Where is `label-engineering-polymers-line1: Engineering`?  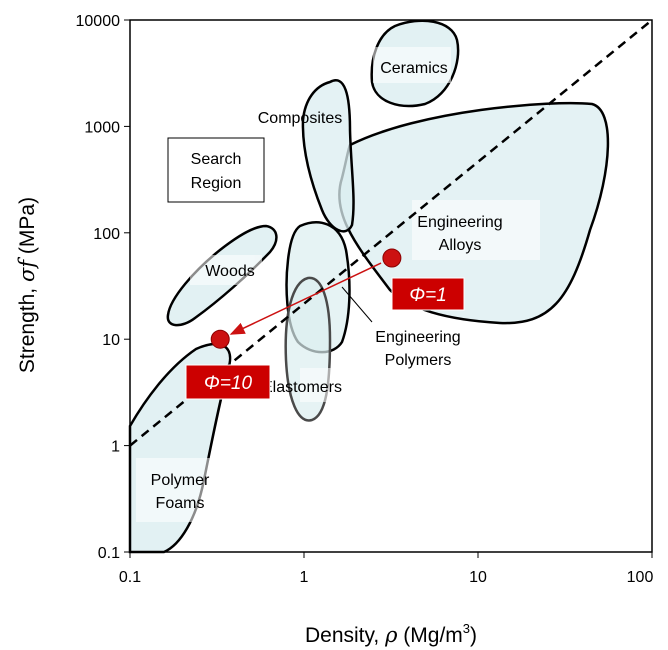
label-engineering-polymers-line1: Engineering is located at coordinates (417, 337).